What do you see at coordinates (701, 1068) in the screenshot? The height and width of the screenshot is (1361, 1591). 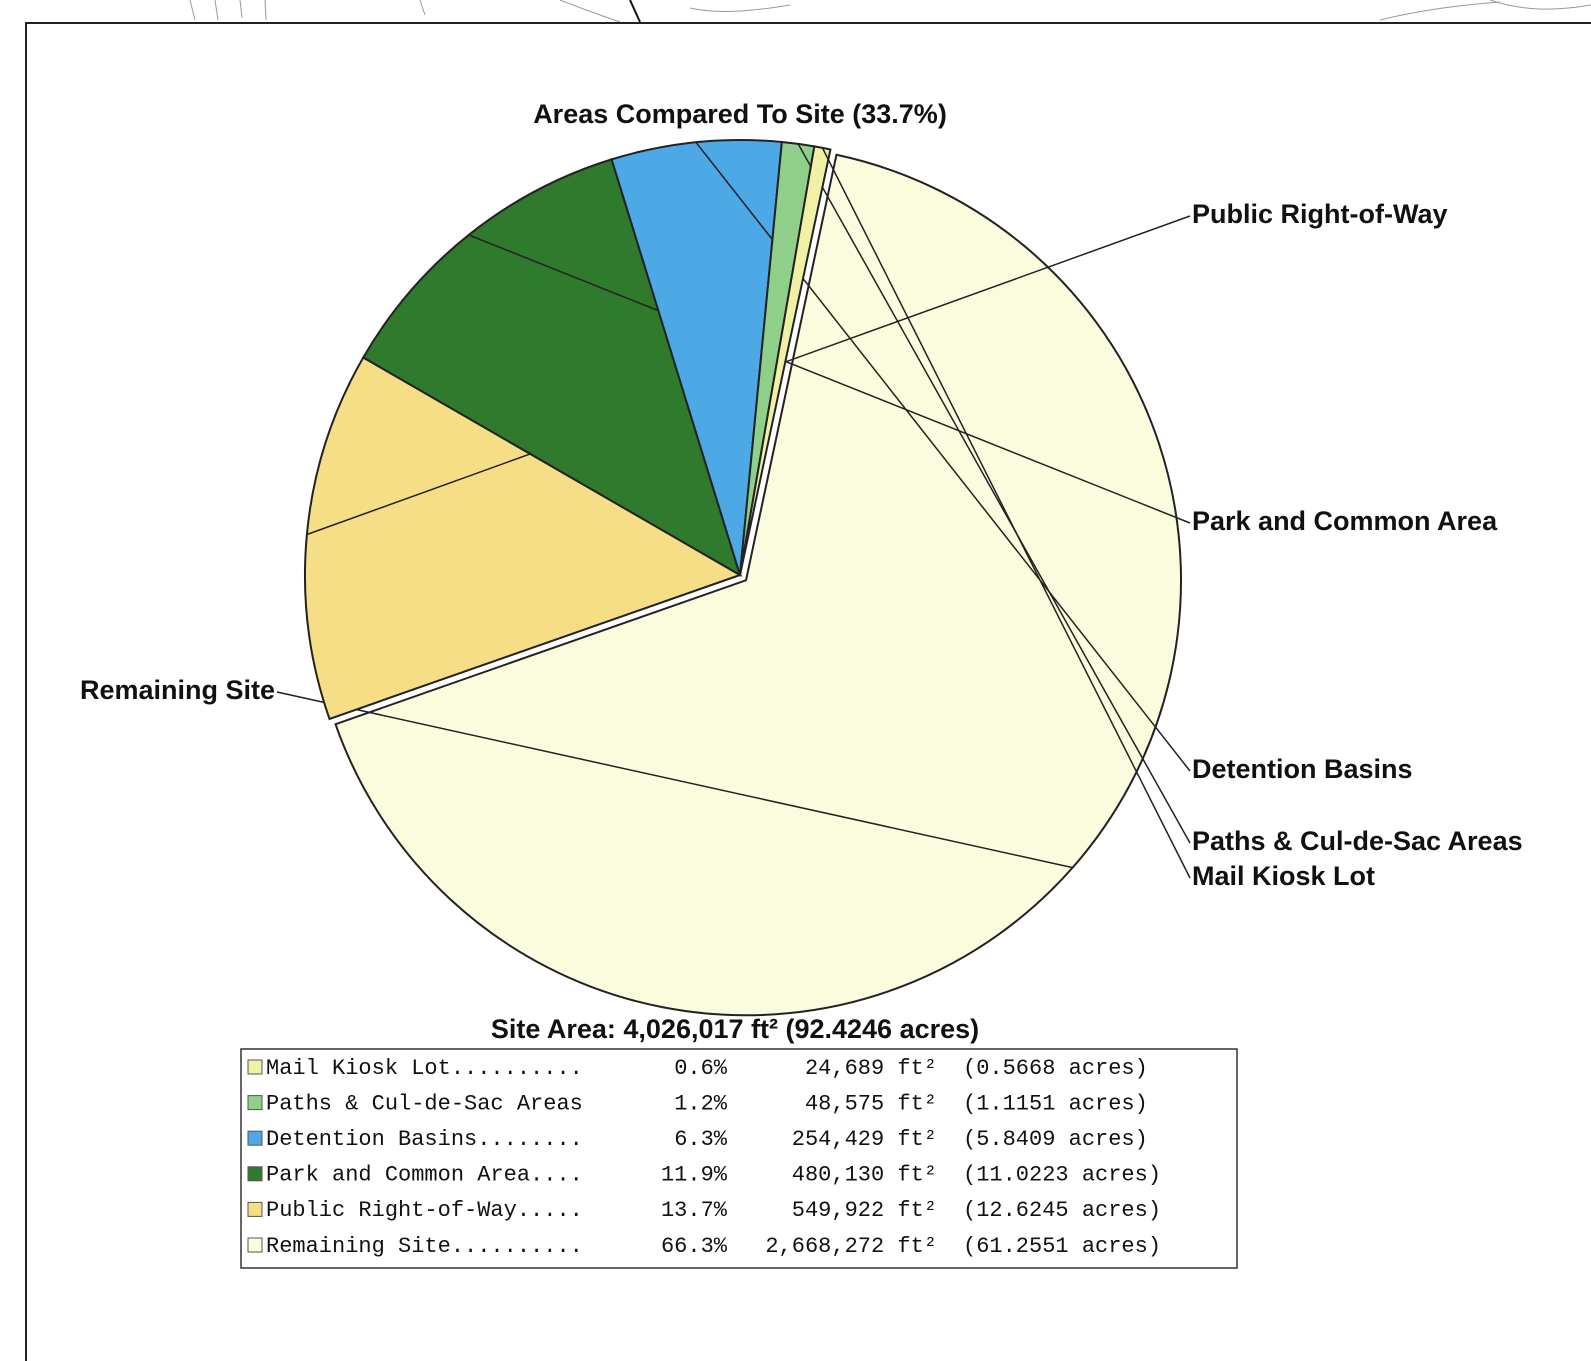 I see `legend-percent: 0.6%` at bounding box center [701, 1068].